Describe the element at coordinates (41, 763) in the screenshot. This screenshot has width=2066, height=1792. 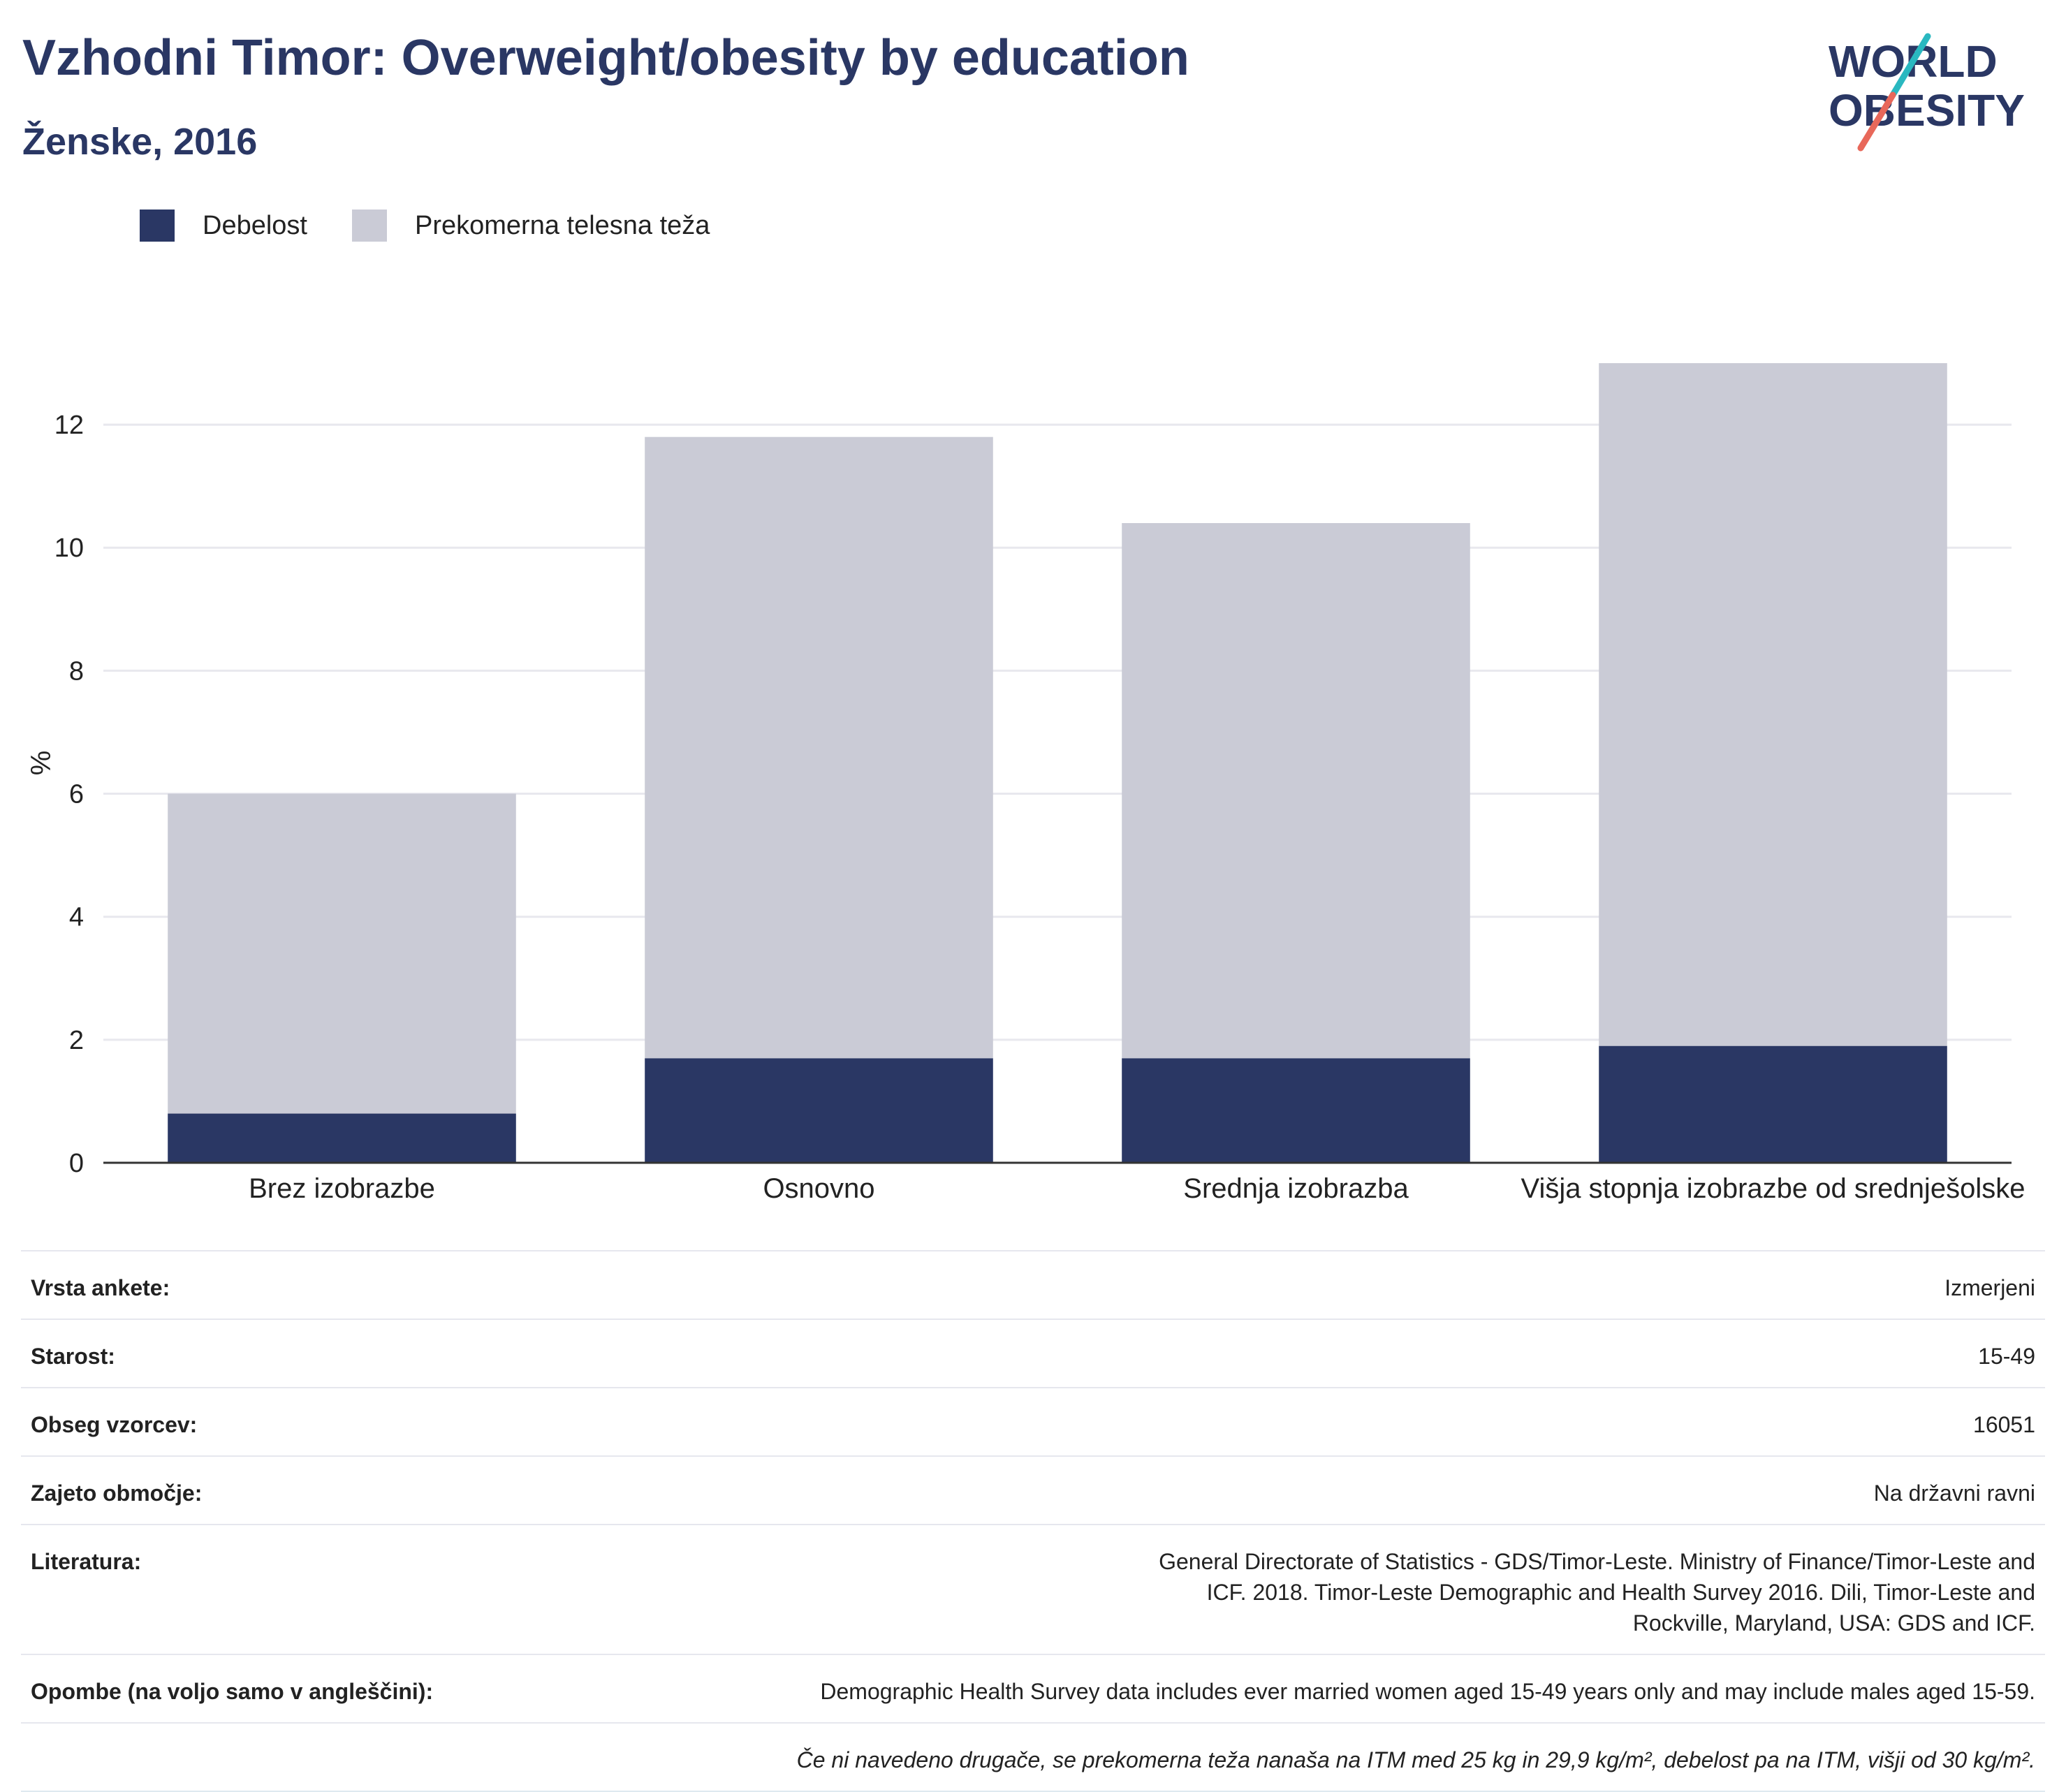
I see `y-axis-label: %` at that location.